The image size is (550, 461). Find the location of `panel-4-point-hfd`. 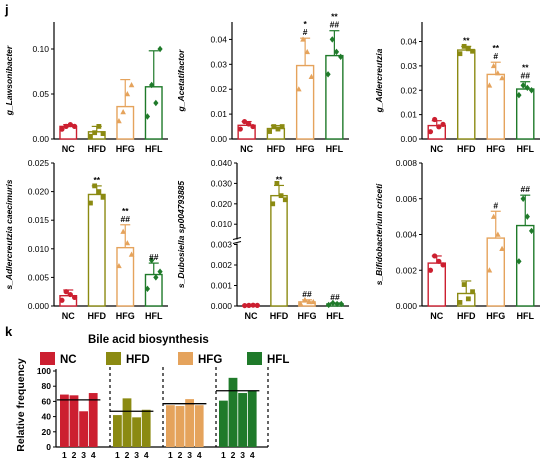

panel-4-point-hfd is located at coordinates (103, 197).